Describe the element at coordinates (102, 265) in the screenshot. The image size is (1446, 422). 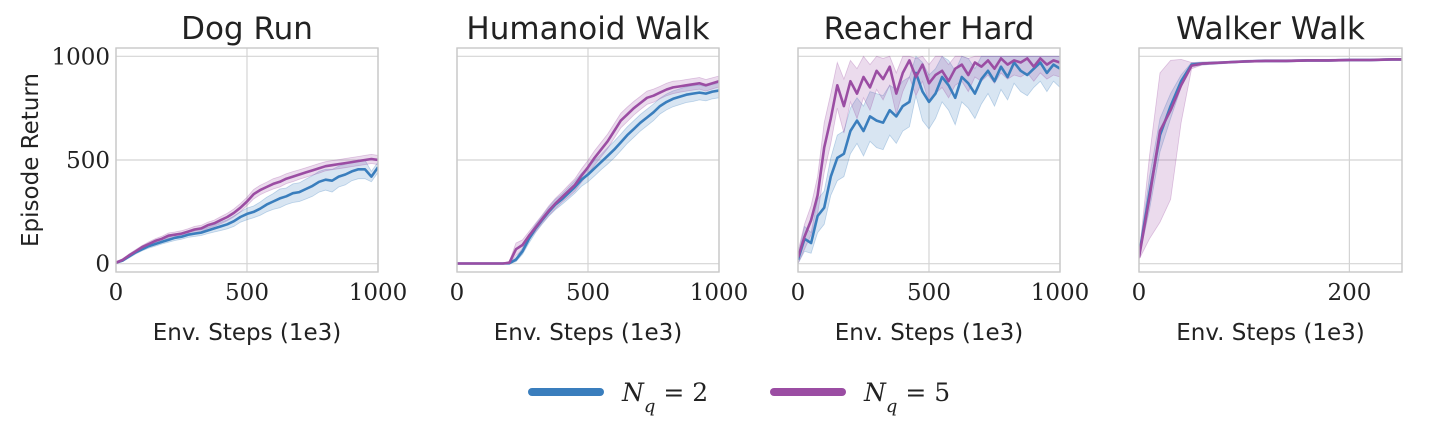
I see `y-tick-label: 0` at that location.